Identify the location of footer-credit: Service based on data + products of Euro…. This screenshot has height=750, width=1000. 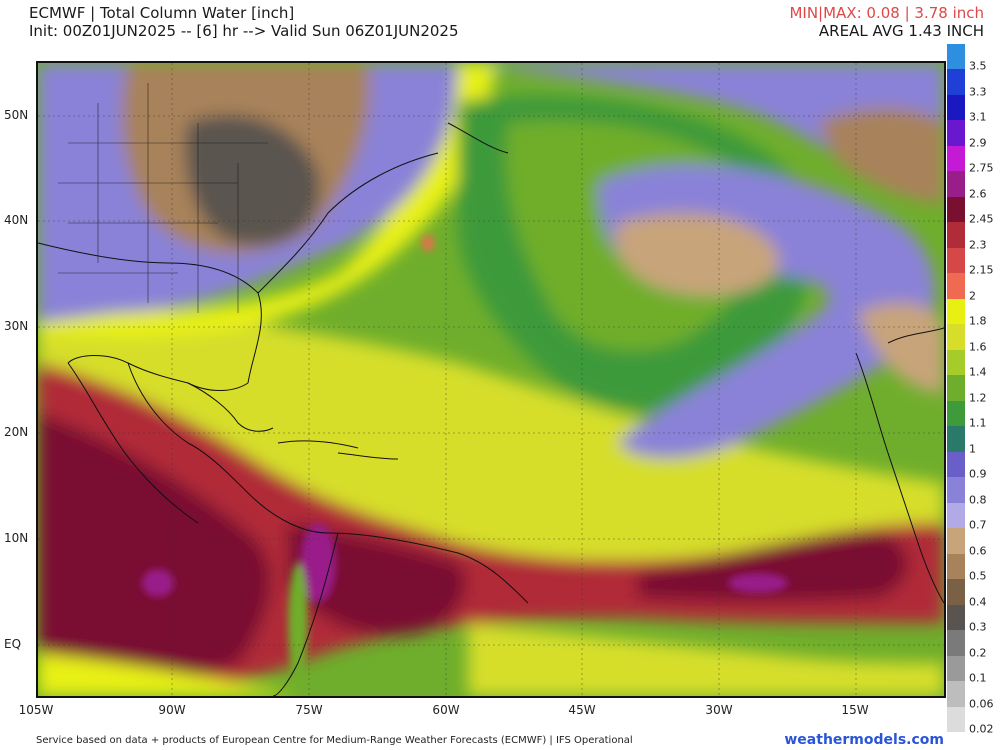
(334, 740).